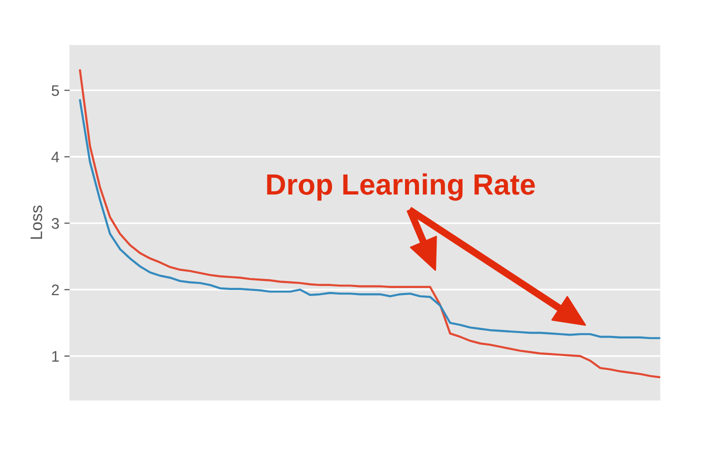  Describe the element at coordinates (55, 90) in the screenshot. I see `y-tick-label: 5` at that location.